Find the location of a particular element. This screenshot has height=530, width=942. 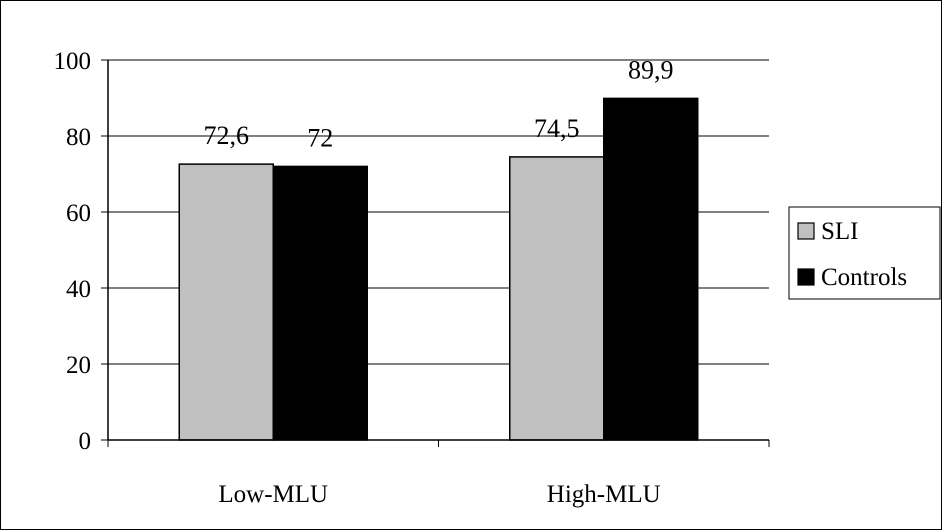

category-label-high-mlu: High-MLU is located at coordinates (604, 494).